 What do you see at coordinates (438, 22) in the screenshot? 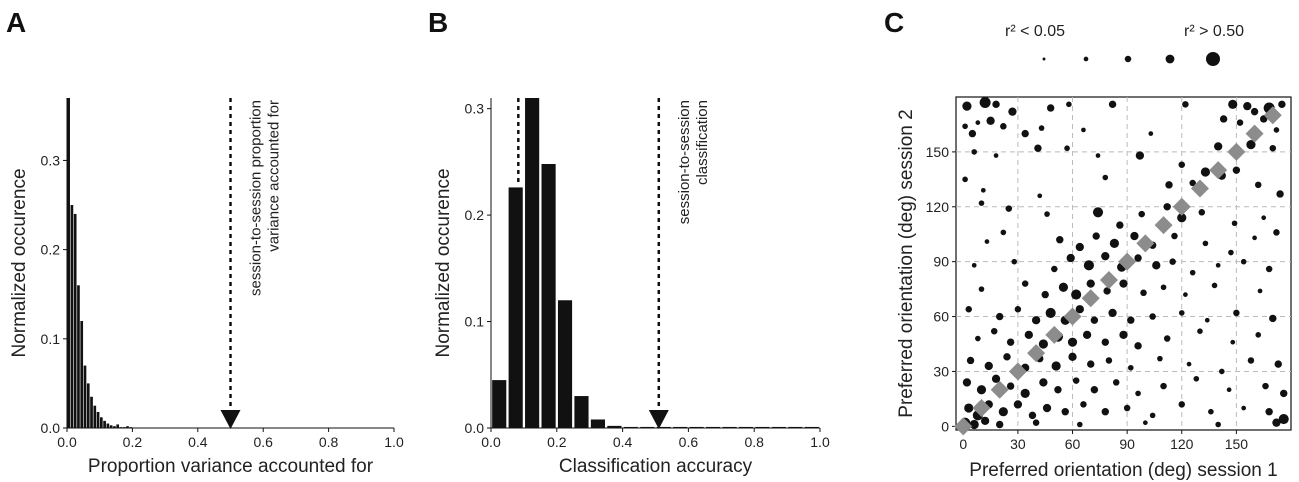
I see `panel-letter-b: B` at bounding box center [438, 22].